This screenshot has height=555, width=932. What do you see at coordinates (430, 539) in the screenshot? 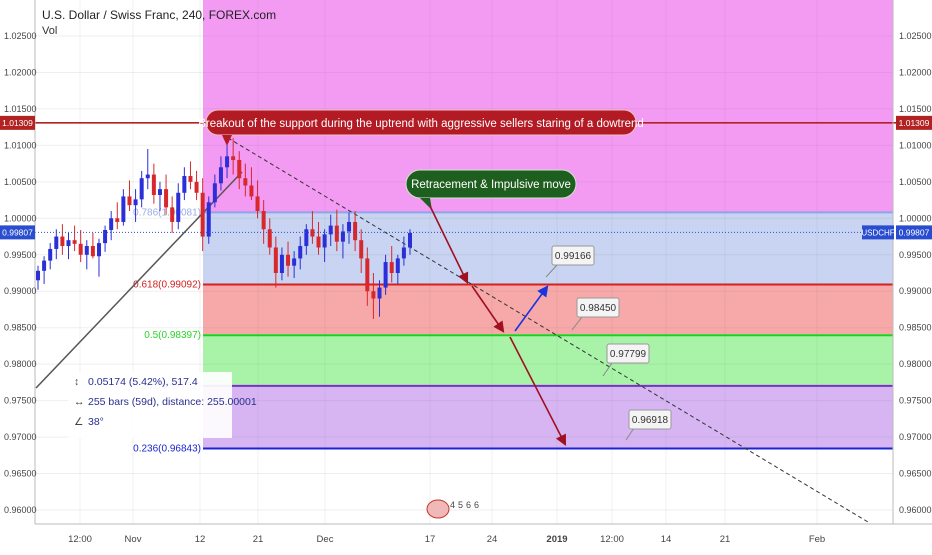
I see `x-tick-5: 17` at bounding box center [430, 539].